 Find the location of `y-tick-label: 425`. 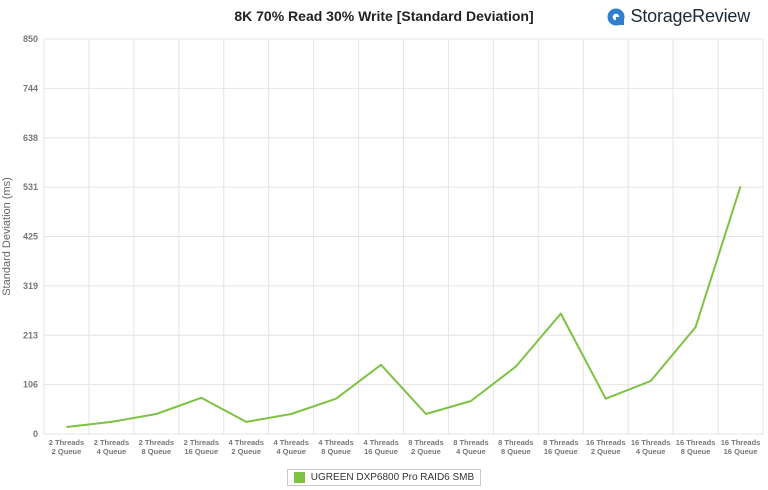

y-tick-label: 425 is located at coordinates (30, 237).